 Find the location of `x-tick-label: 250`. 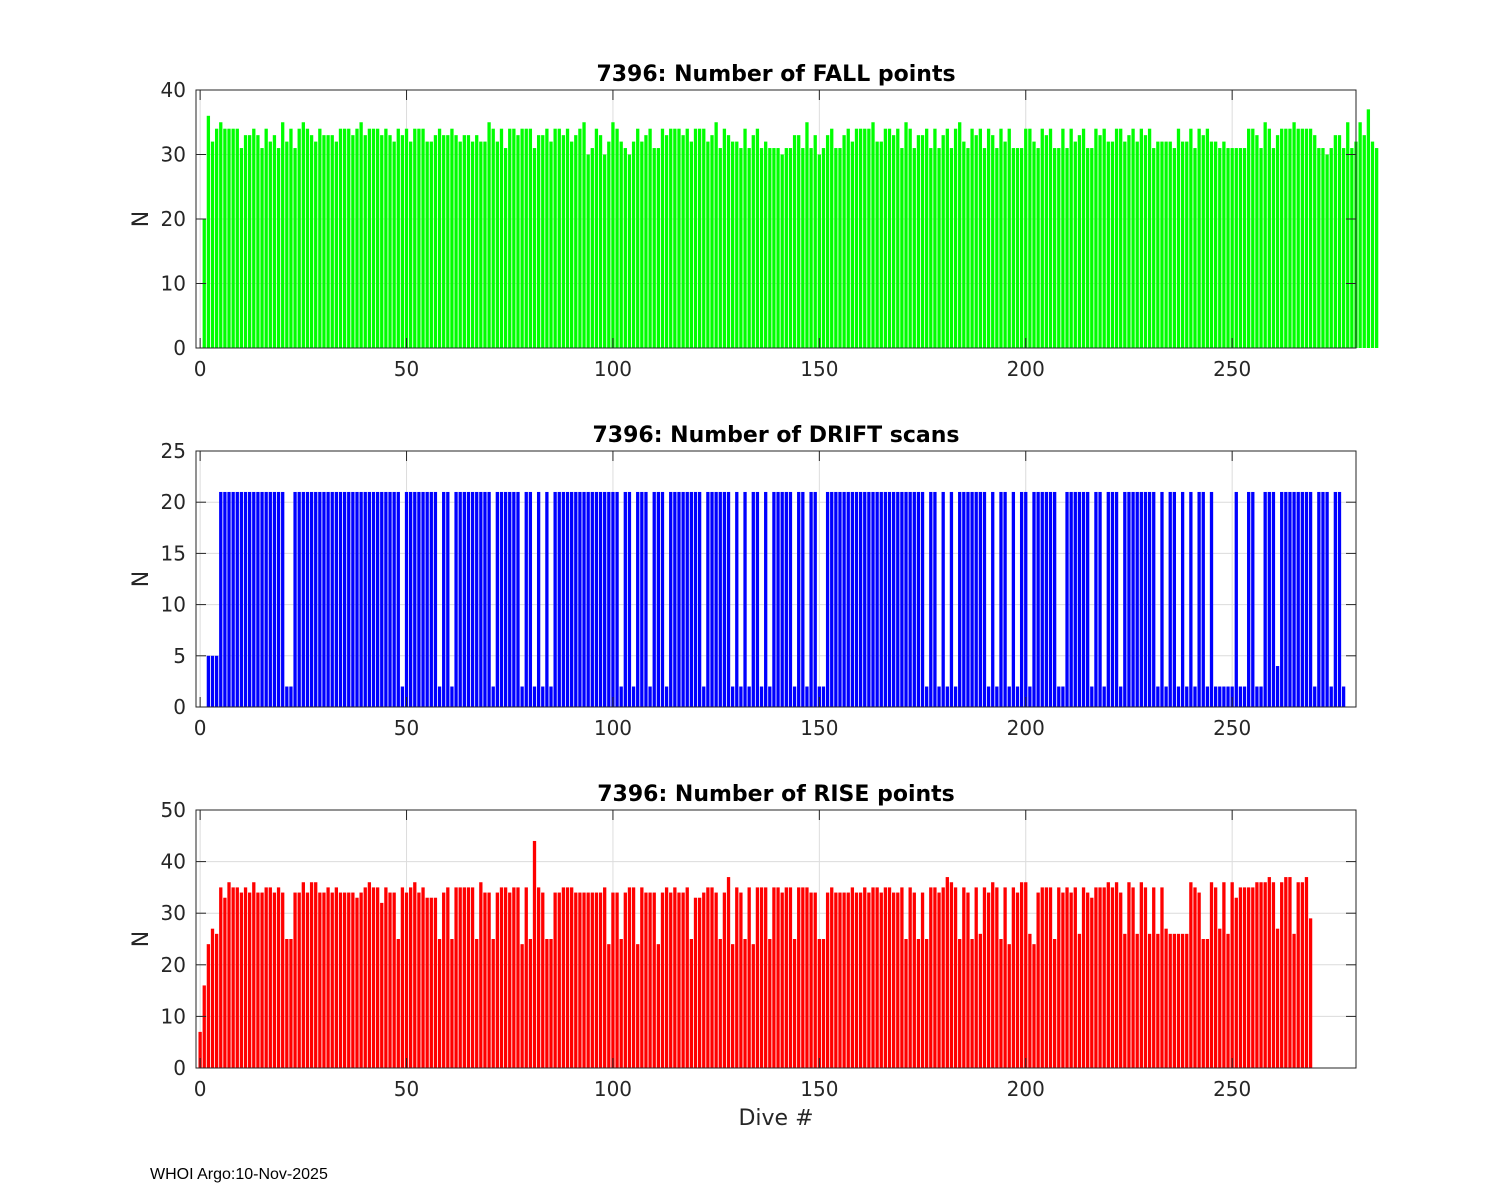

x-tick-label: 250 is located at coordinates (1232, 1089).